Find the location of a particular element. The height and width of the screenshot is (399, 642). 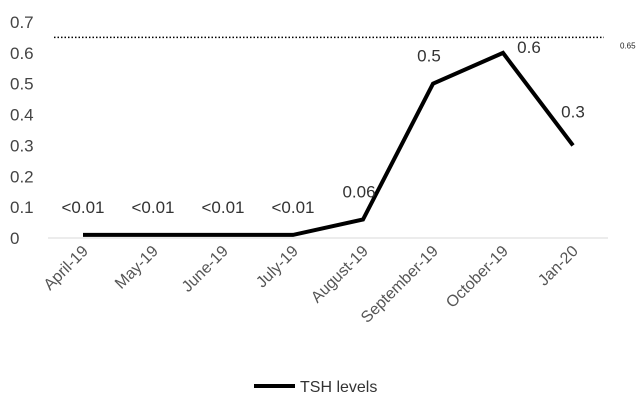

data-label-6: 0.6 is located at coordinates (529, 47).